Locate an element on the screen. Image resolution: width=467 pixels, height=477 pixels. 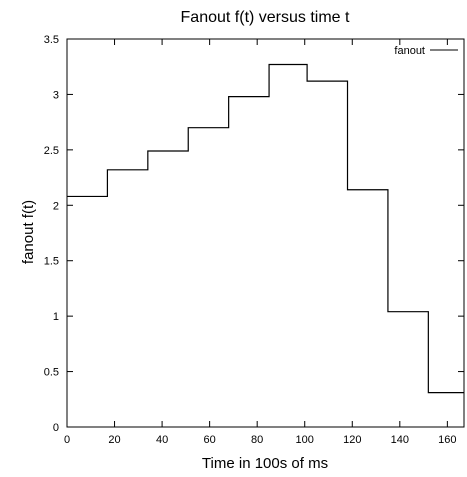
x-tick-label: 120 is located at coordinates (352, 440).